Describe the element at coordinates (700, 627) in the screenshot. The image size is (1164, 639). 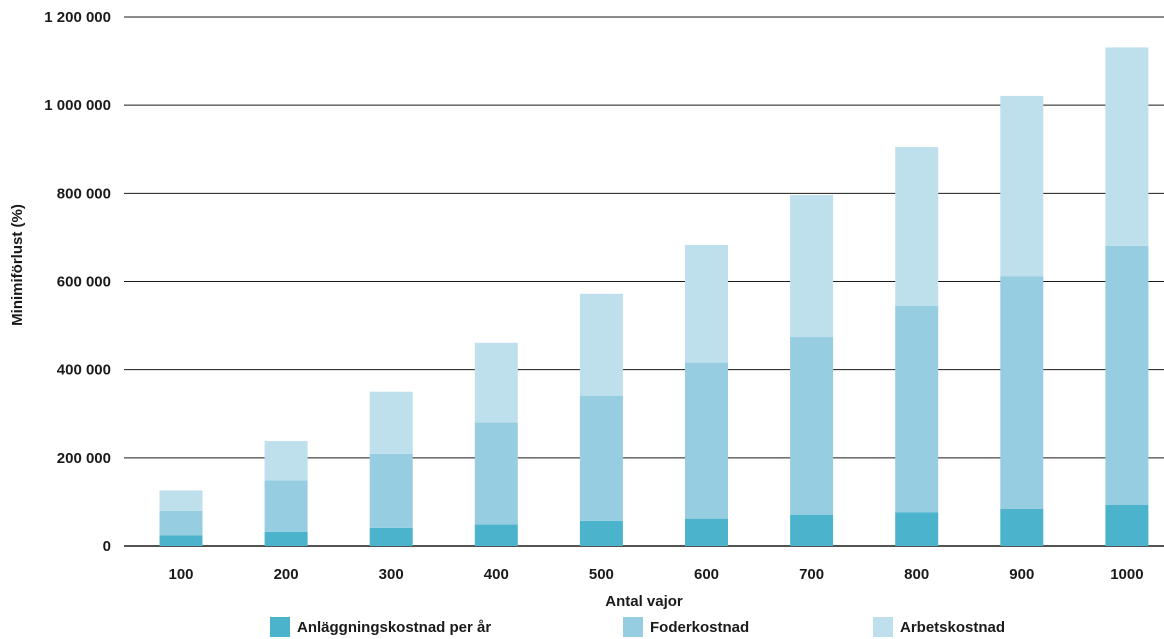
I see `legend-label: Foderkostnad` at that location.